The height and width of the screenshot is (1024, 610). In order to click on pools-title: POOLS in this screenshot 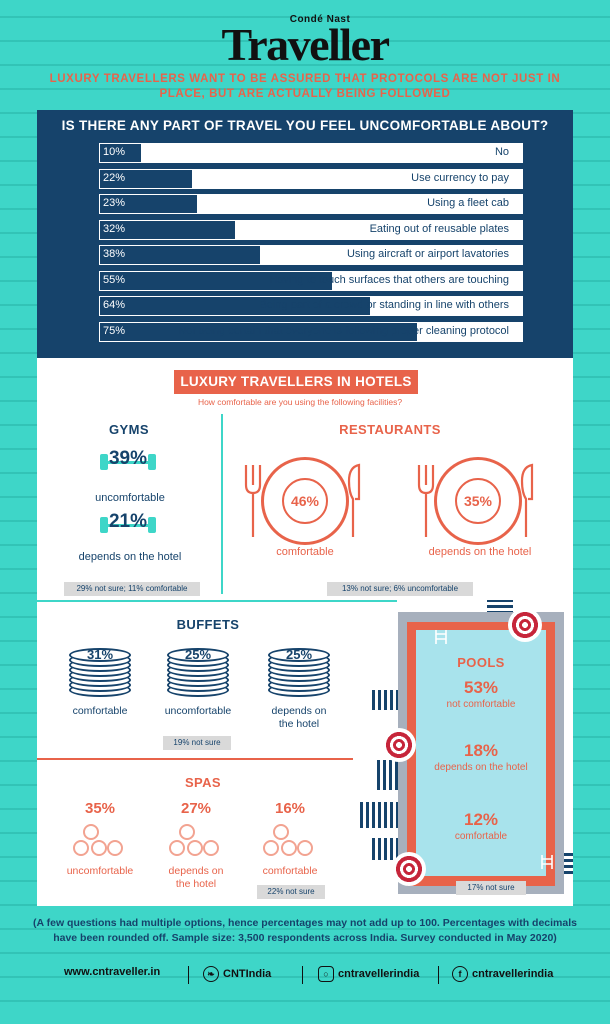, I will do `click(481, 662)`.